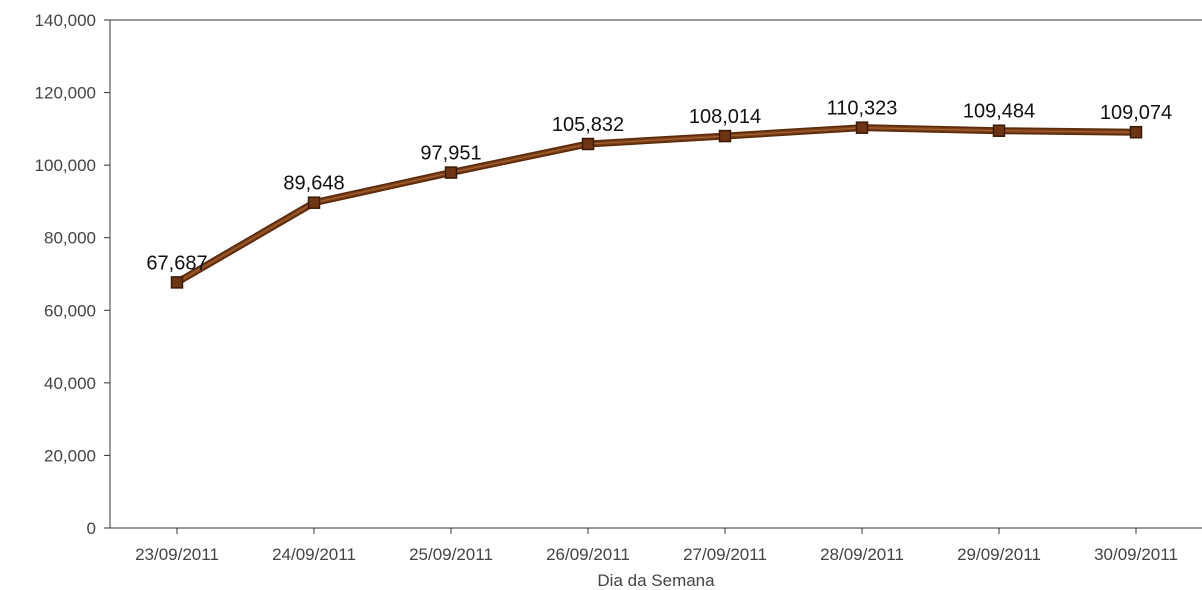 The height and width of the screenshot is (590, 1202). What do you see at coordinates (65, 93) in the screenshot?
I see `y-tick-label: 120,000` at bounding box center [65, 93].